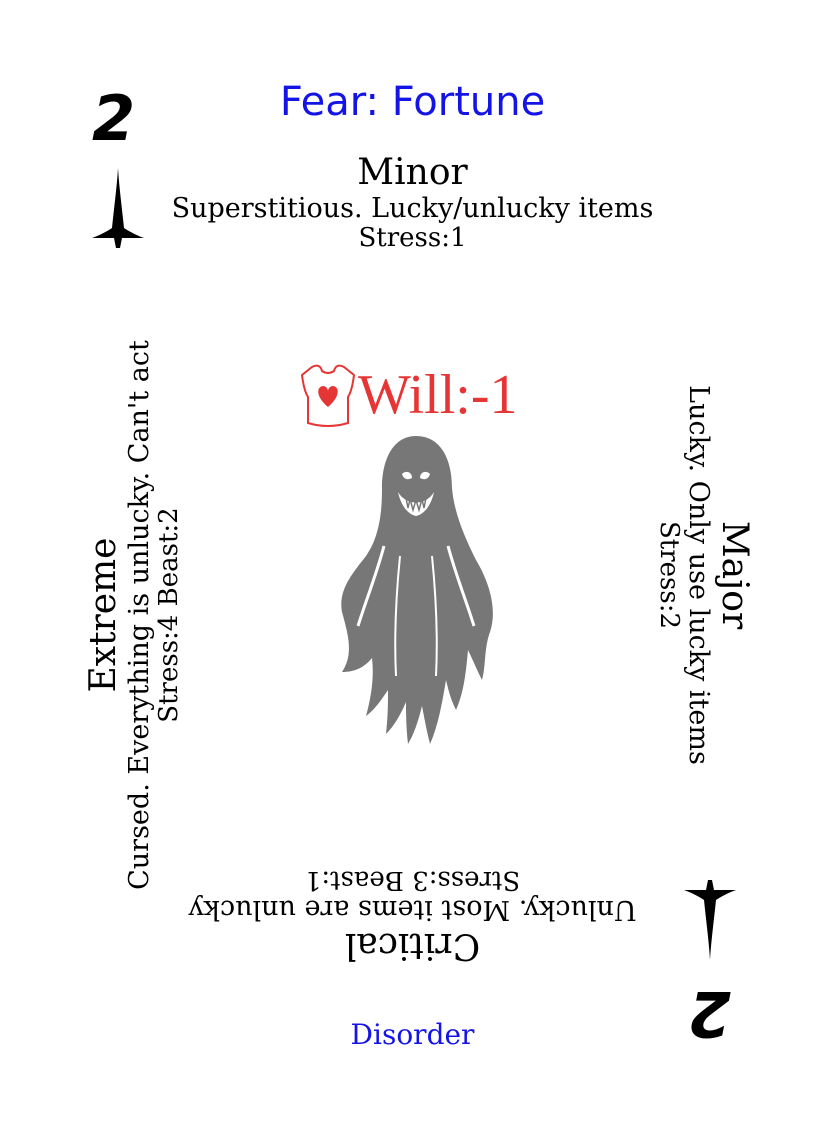  Describe the element at coordinates (412, 172) in the screenshot. I see `level-name: Minor` at that location.